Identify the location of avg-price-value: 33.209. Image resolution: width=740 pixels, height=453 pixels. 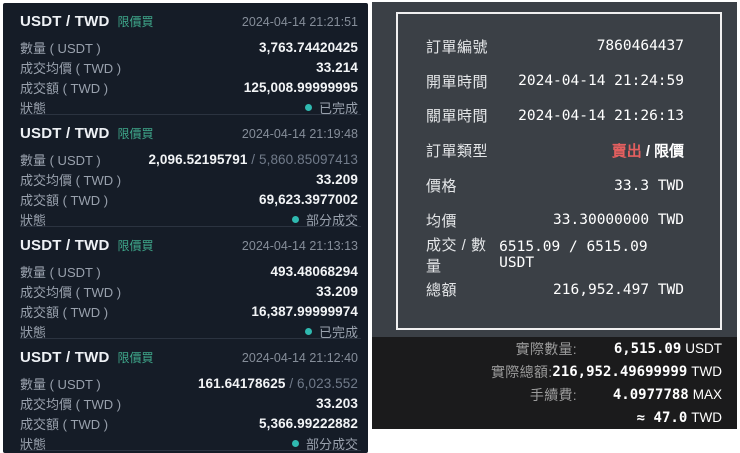
(337, 179).